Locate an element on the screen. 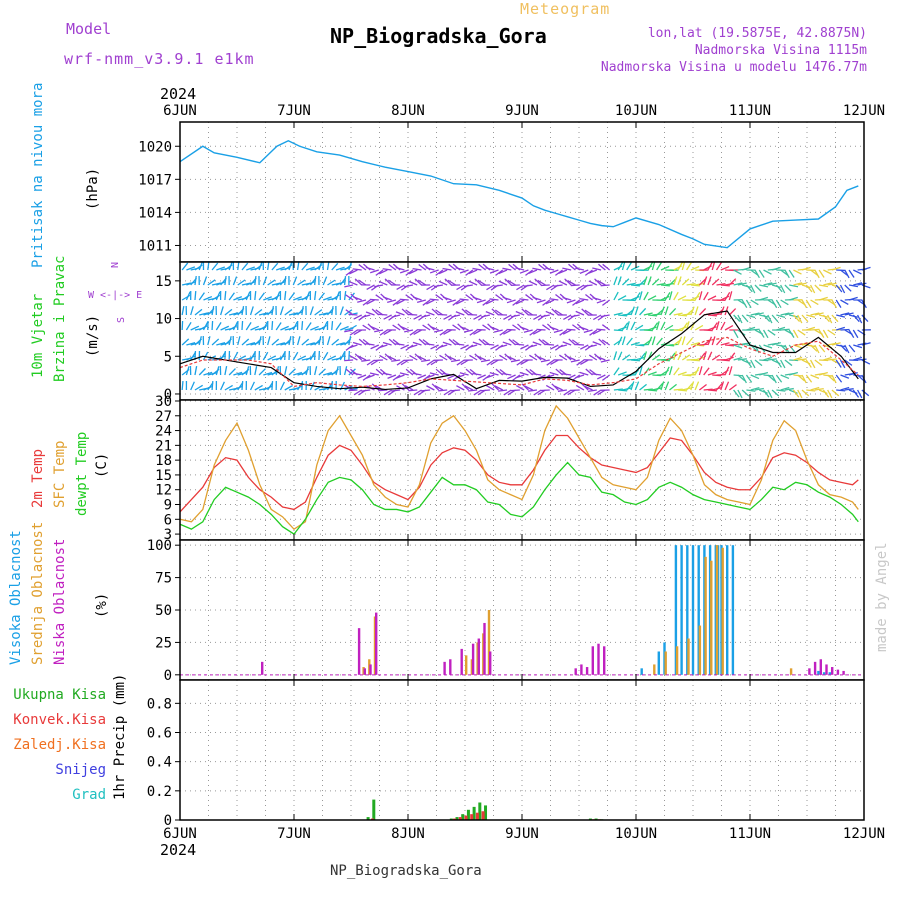 Image resolution: width=900 pixels, height=904 pixels. wind-unit: (m/s) is located at coordinates (93, 336).